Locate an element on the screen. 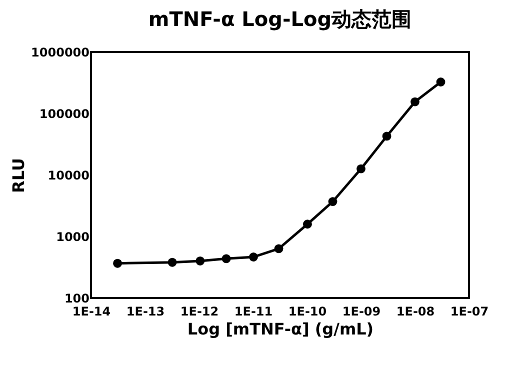 Image resolution: width=523 pixels, height=375 pixels. y-tick-label: 1000000 is located at coordinates (60, 53).